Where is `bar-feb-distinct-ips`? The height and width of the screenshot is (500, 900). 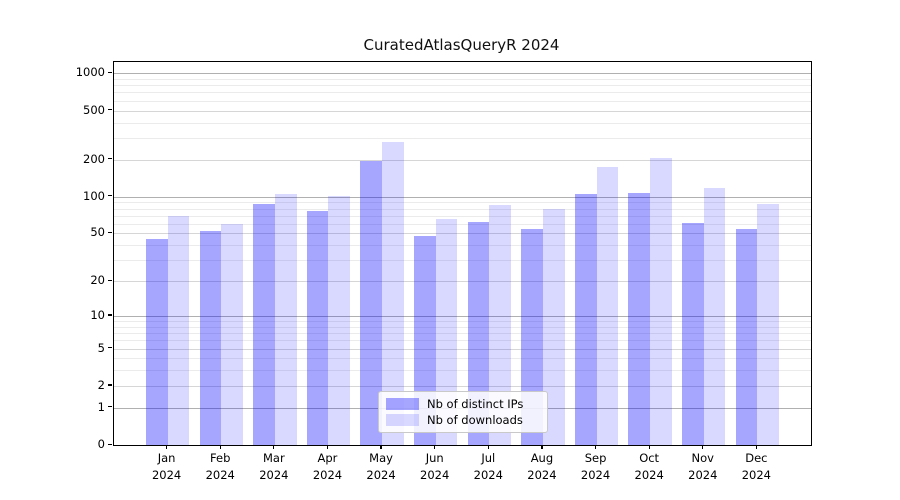
bar-feb-distinct-ips is located at coordinates (210, 338).